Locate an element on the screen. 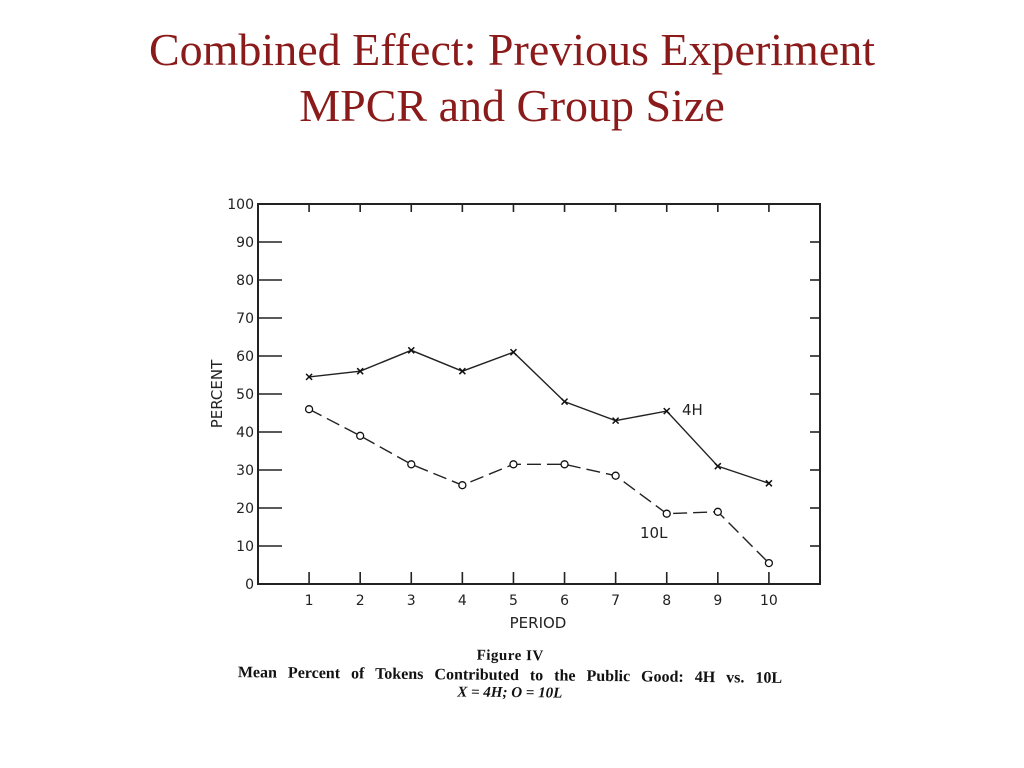 The image size is (1024, 768). x-tick-label-10: 10 is located at coordinates (769, 601).